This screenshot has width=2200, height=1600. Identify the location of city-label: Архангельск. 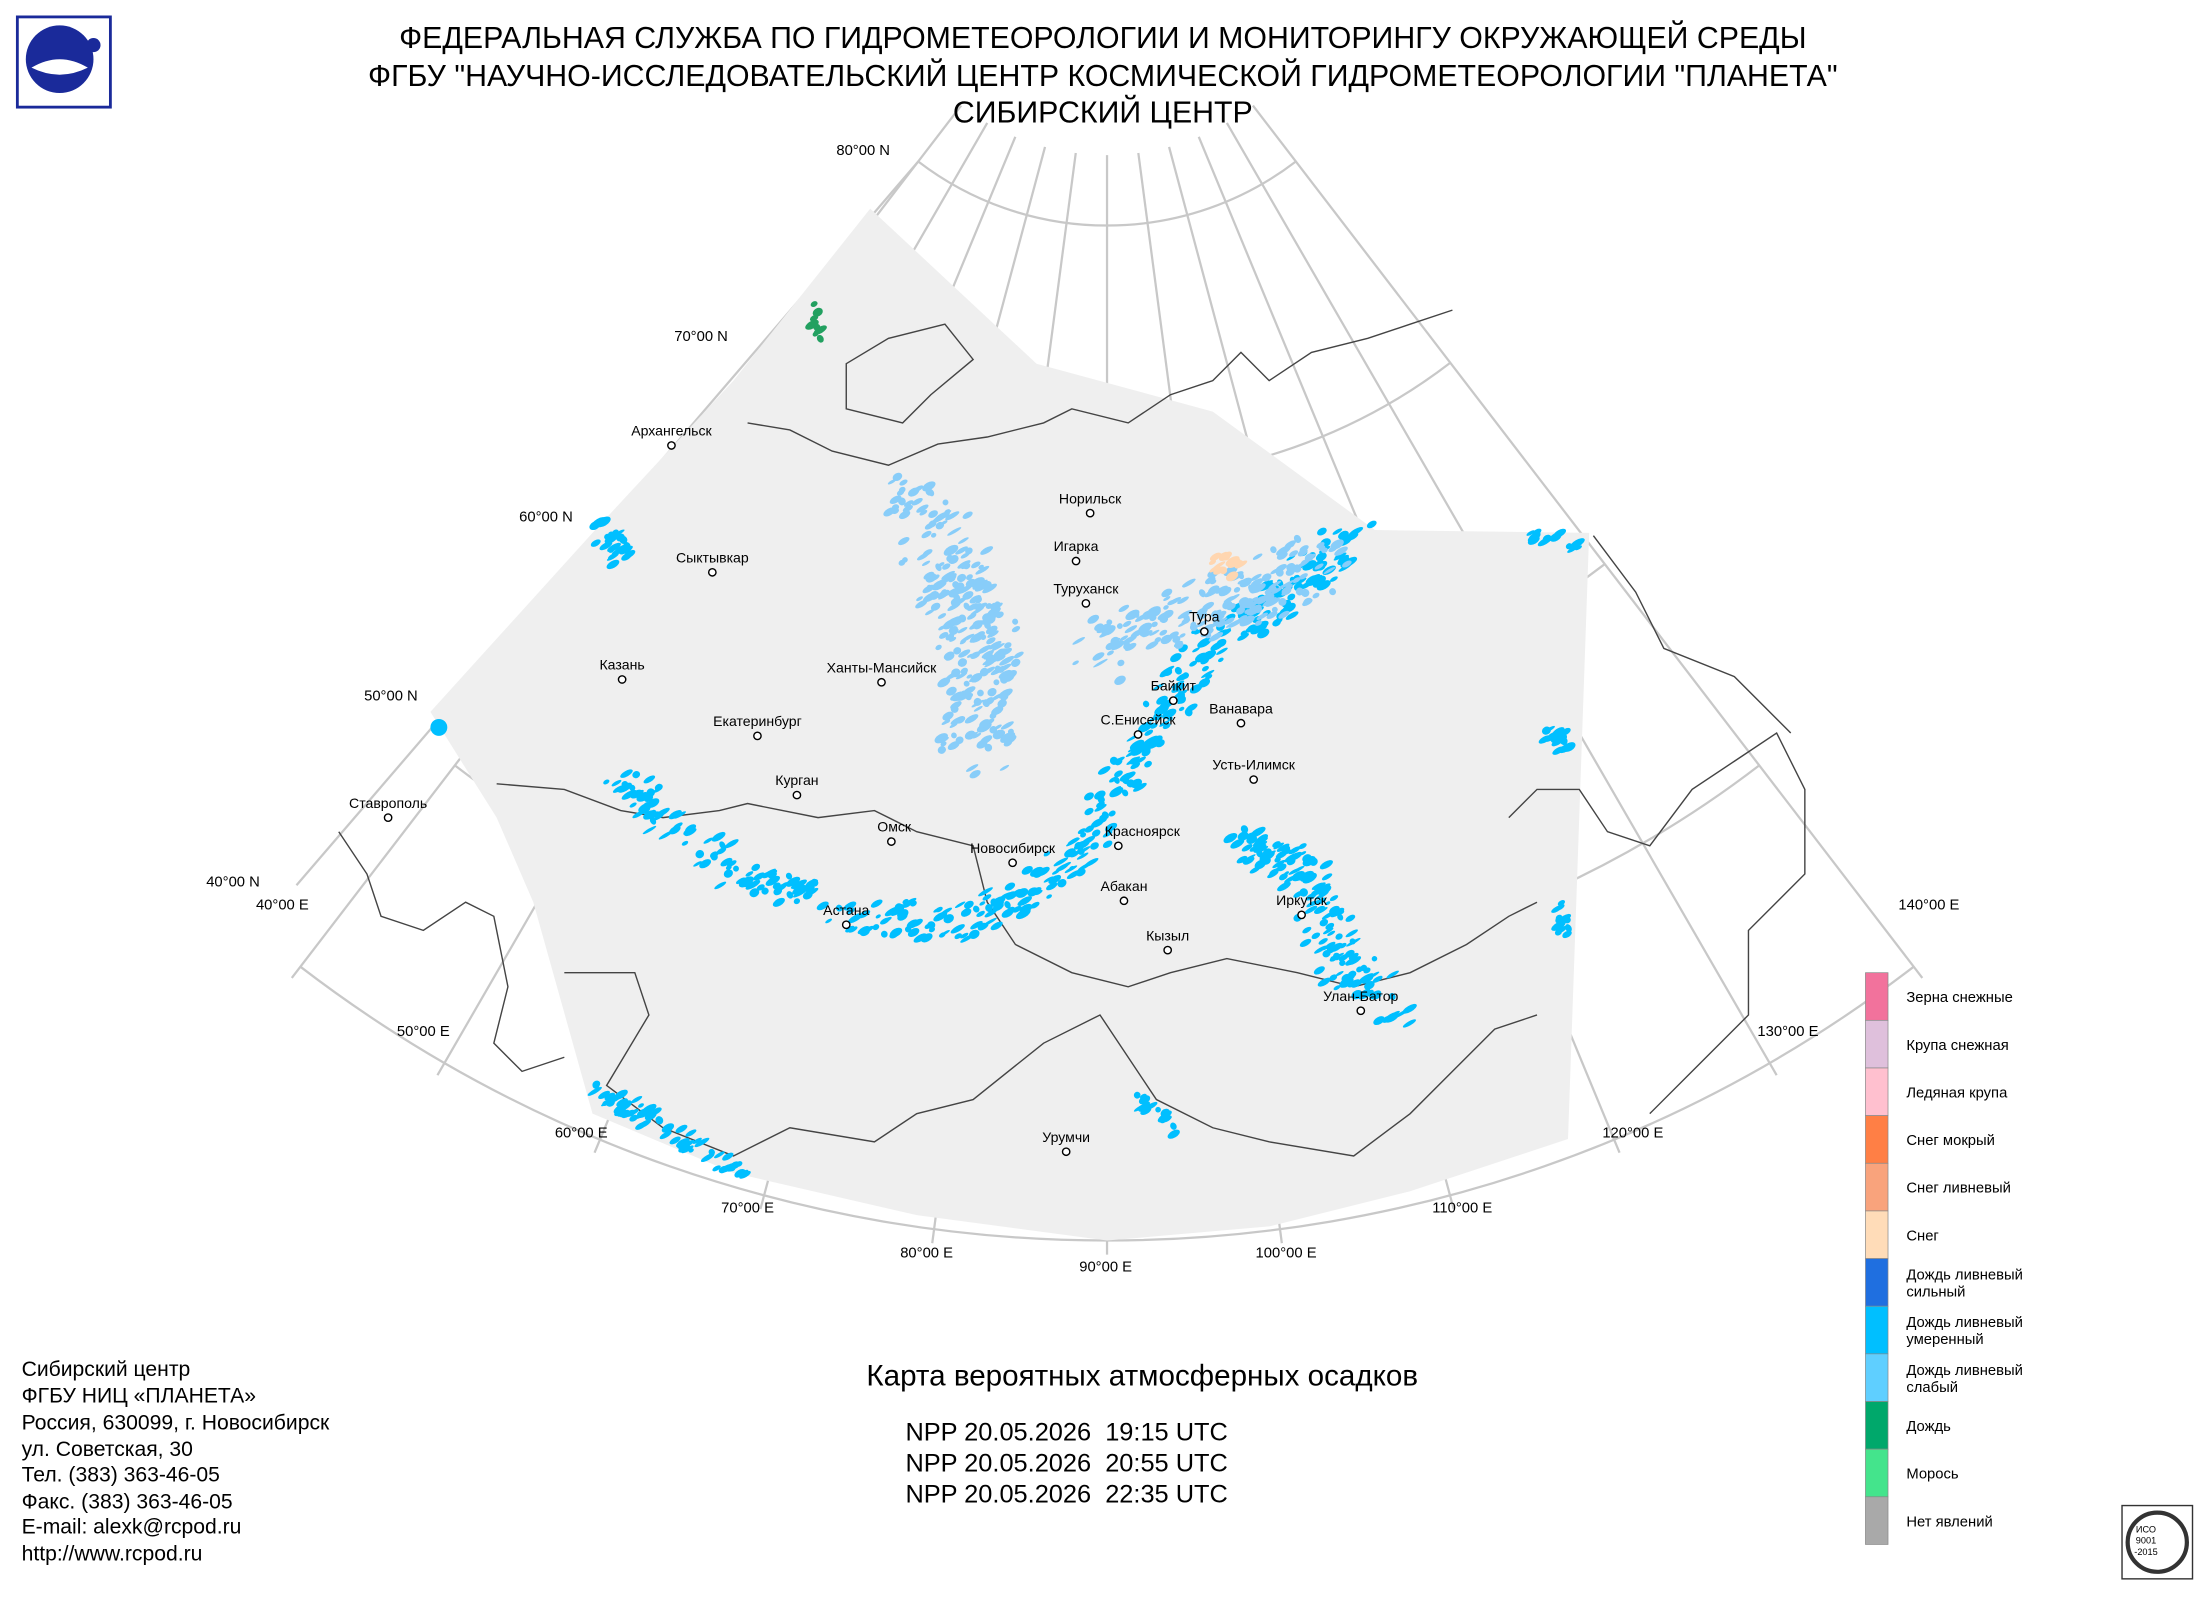
(671, 431).